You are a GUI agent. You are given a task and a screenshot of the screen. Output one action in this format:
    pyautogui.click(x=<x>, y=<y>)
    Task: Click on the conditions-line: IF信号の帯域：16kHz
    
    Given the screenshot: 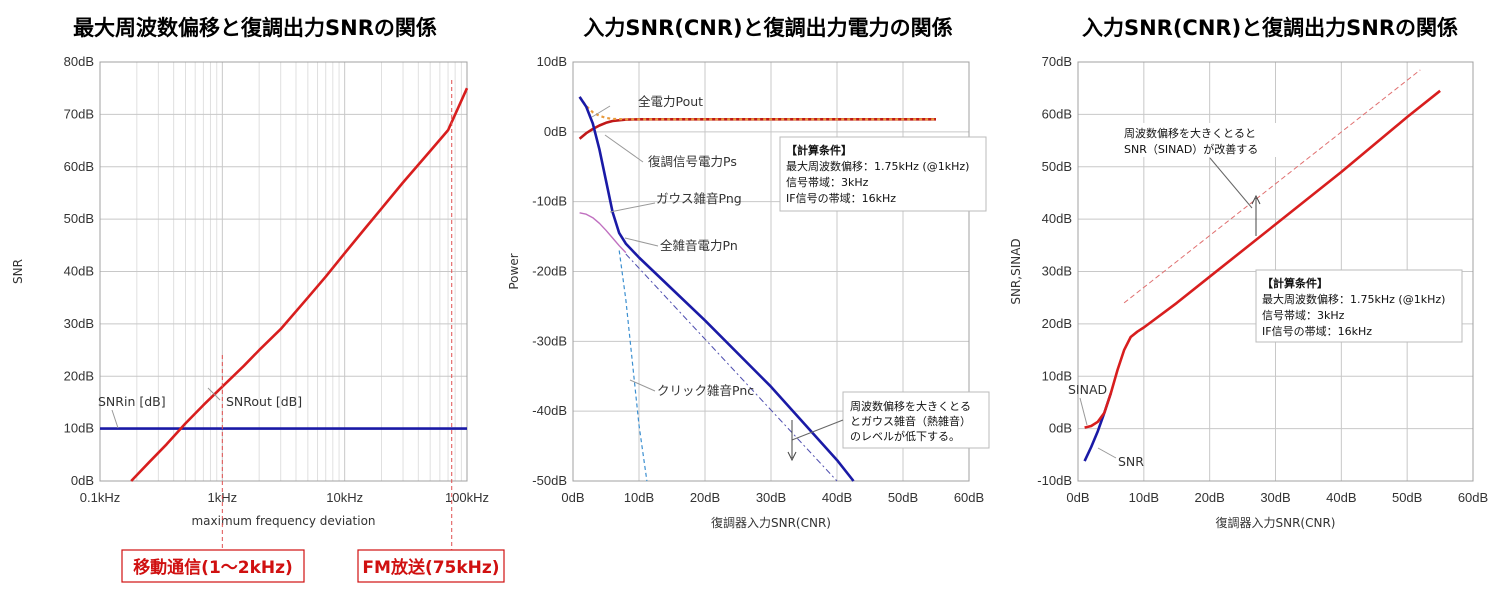 What is the action you would take?
    pyautogui.click(x=1317, y=331)
    